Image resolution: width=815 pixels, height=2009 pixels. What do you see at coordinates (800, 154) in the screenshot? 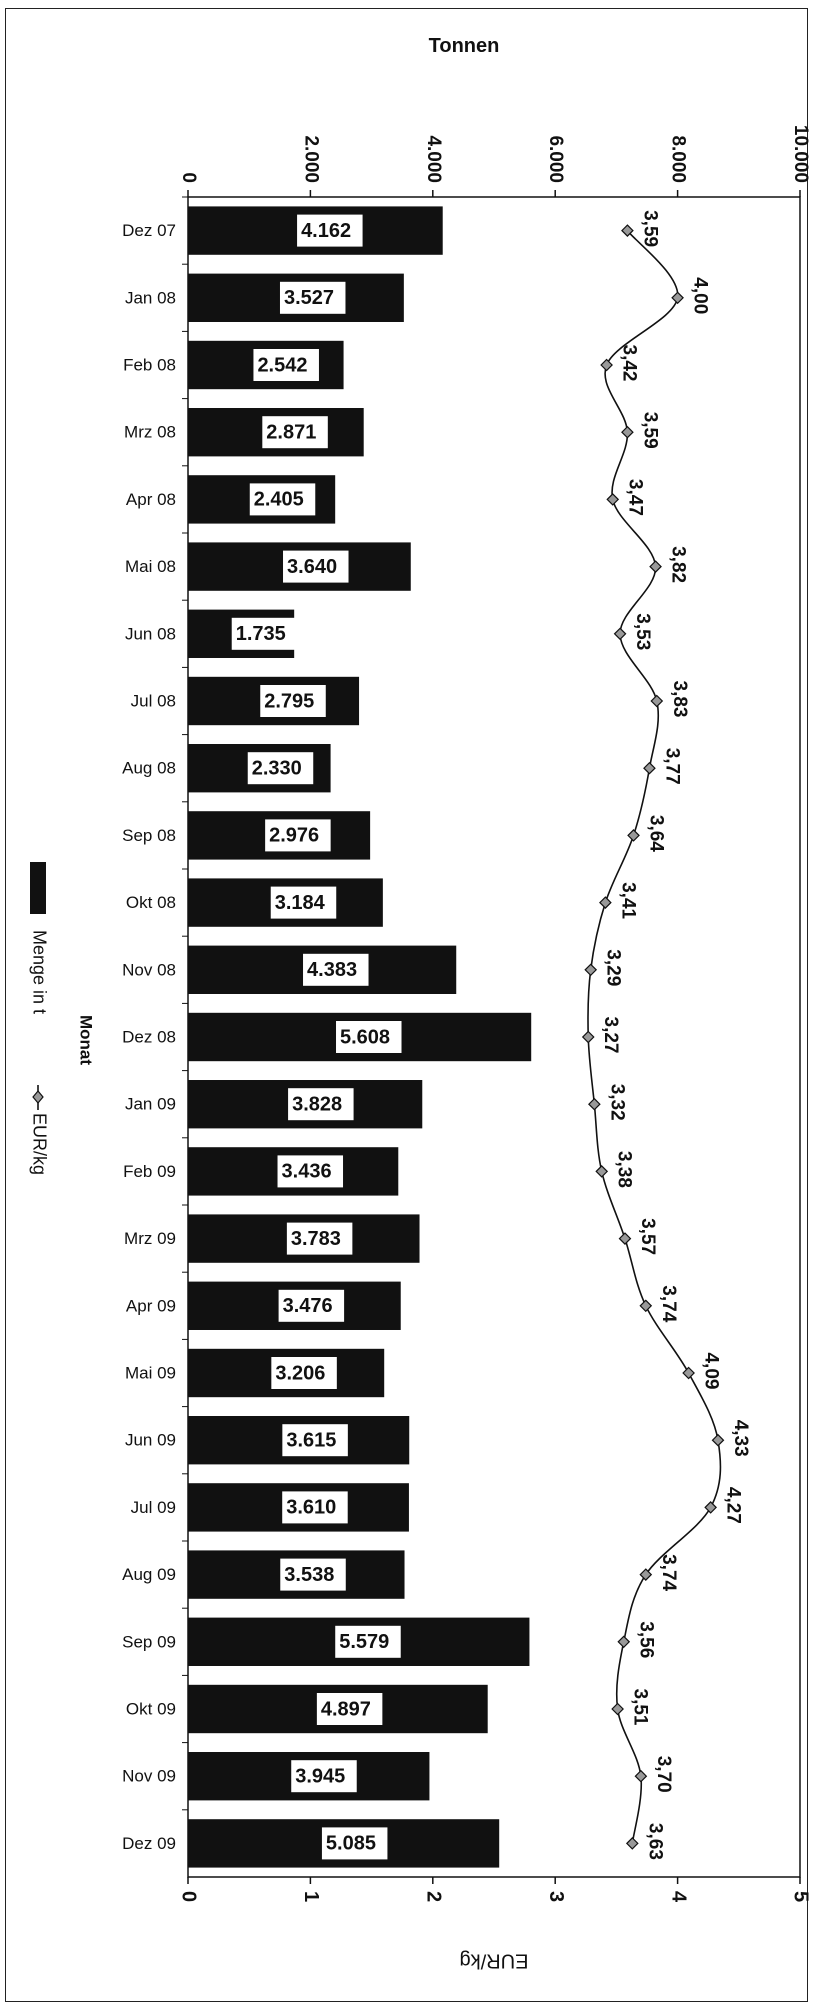
I see `top-axis-tick-label: 10.000` at bounding box center [800, 154].